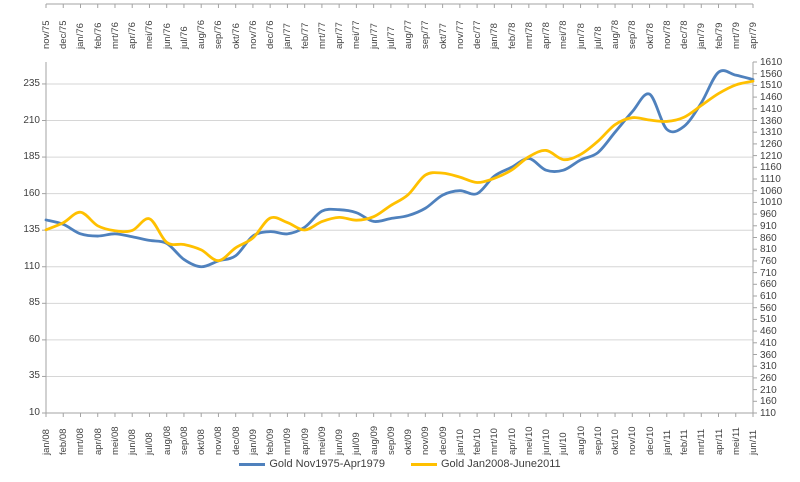  What do you see at coordinates (98, 441) in the screenshot?
I see `bottom-axis-label: apr/08` at bounding box center [98, 441].